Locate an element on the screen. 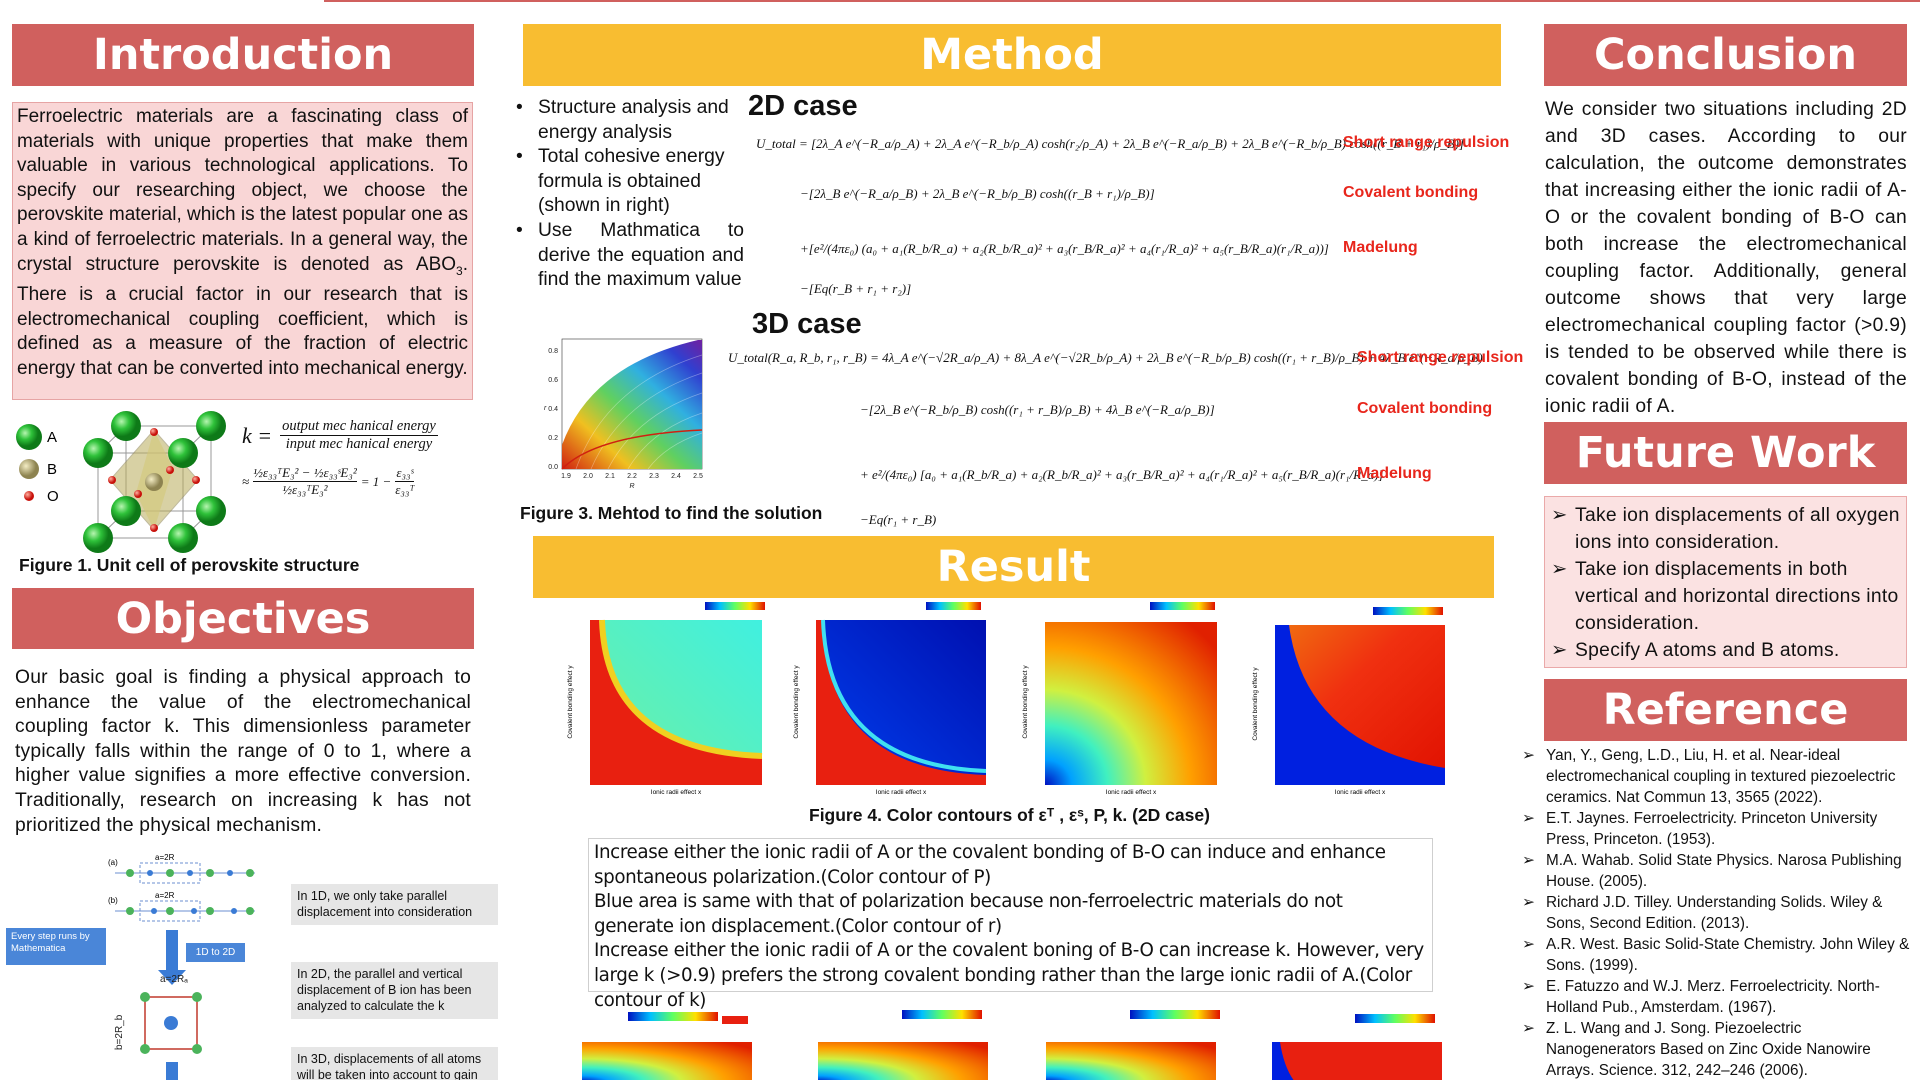  unit-cell is located at coordinates (154, 482).